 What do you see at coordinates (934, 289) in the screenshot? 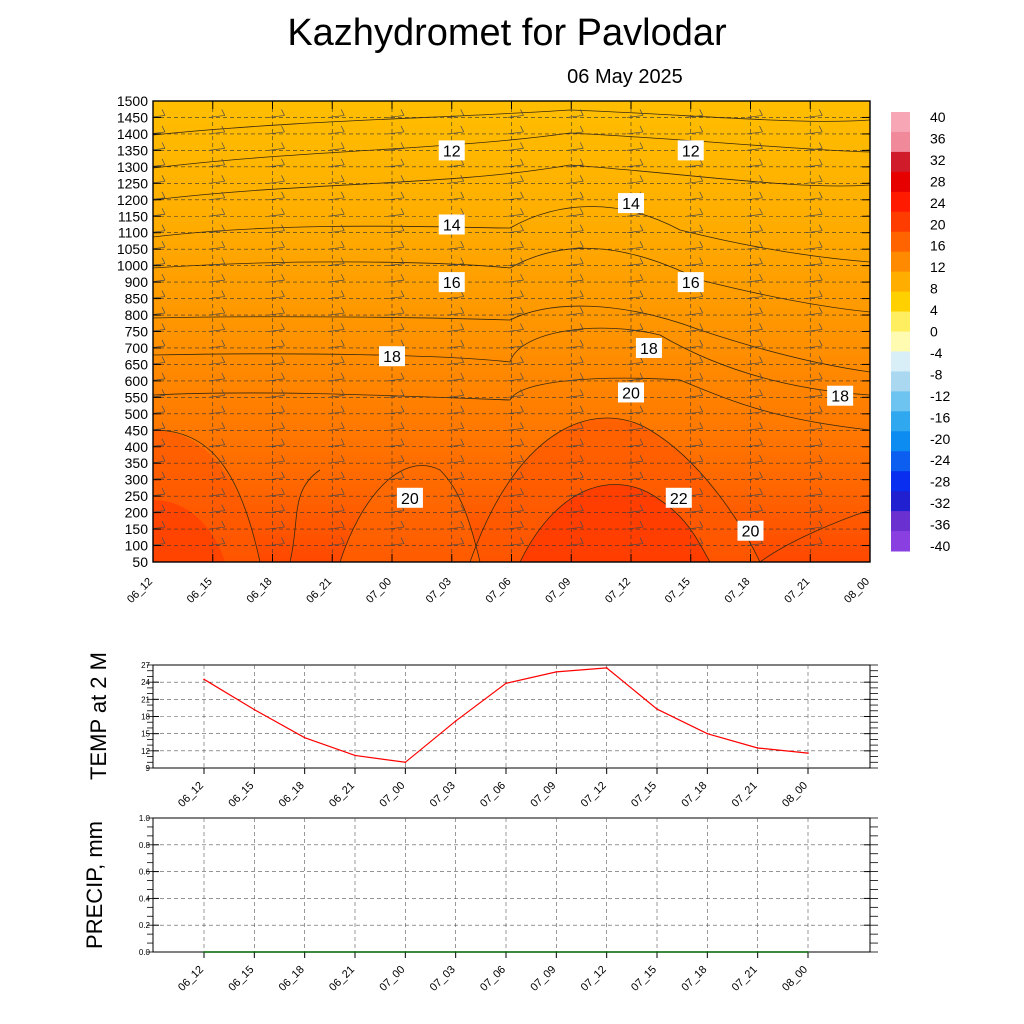
I see `colorbar-label: 8` at bounding box center [934, 289].